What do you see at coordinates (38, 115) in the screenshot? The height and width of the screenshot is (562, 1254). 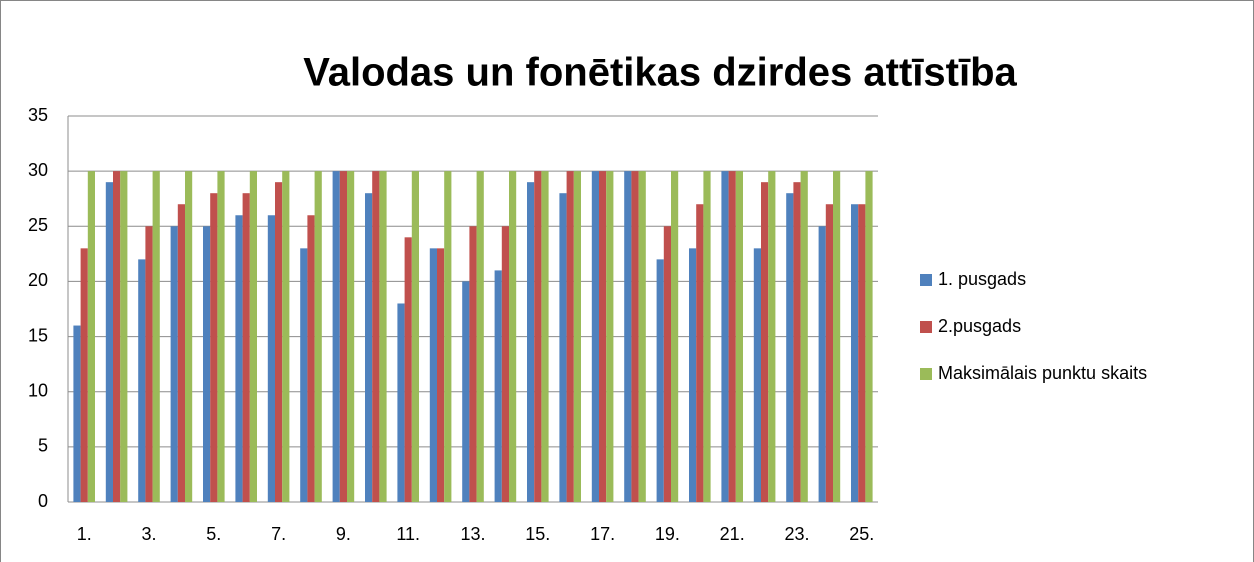 I see `y-tick-label: 35` at bounding box center [38, 115].